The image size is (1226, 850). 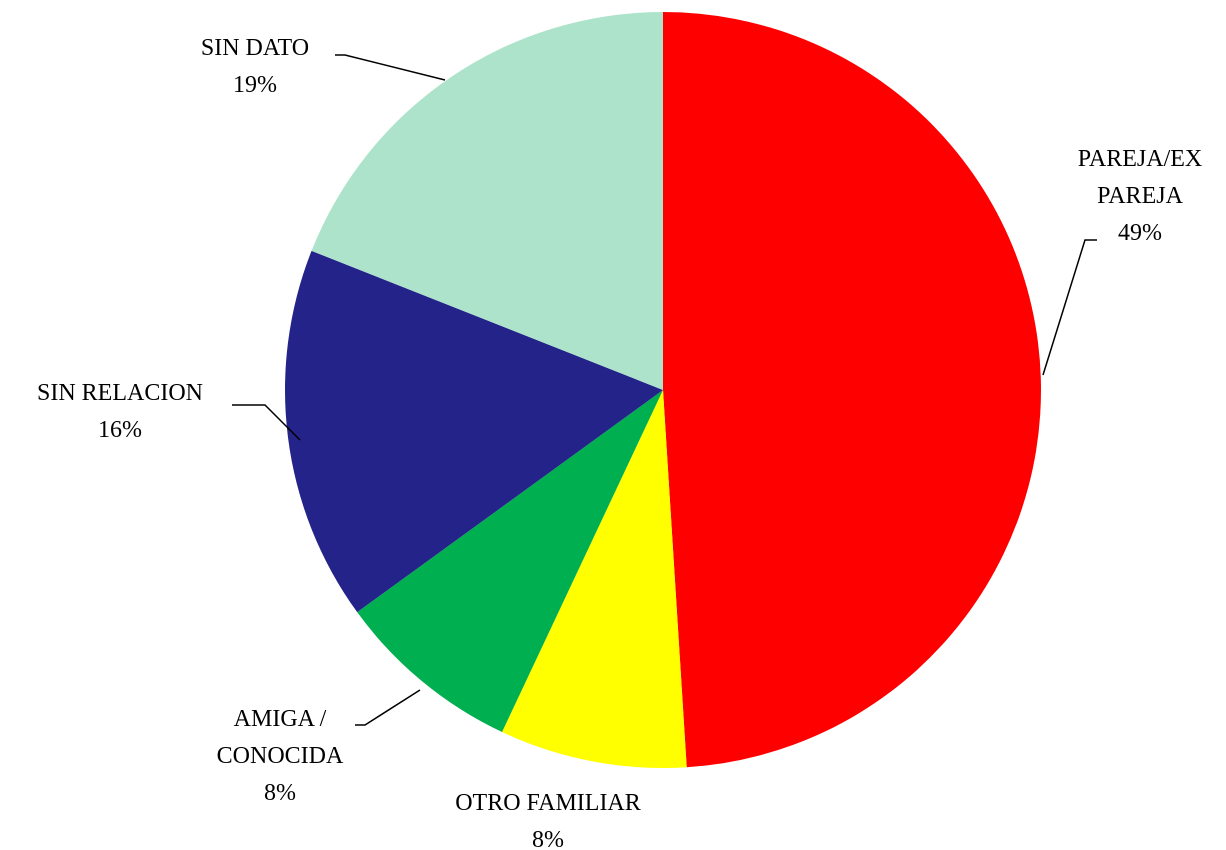 What do you see at coordinates (120, 393) in the screenshot?
I see `category-label: SIN RELACION` at bounding box center [120, 393].